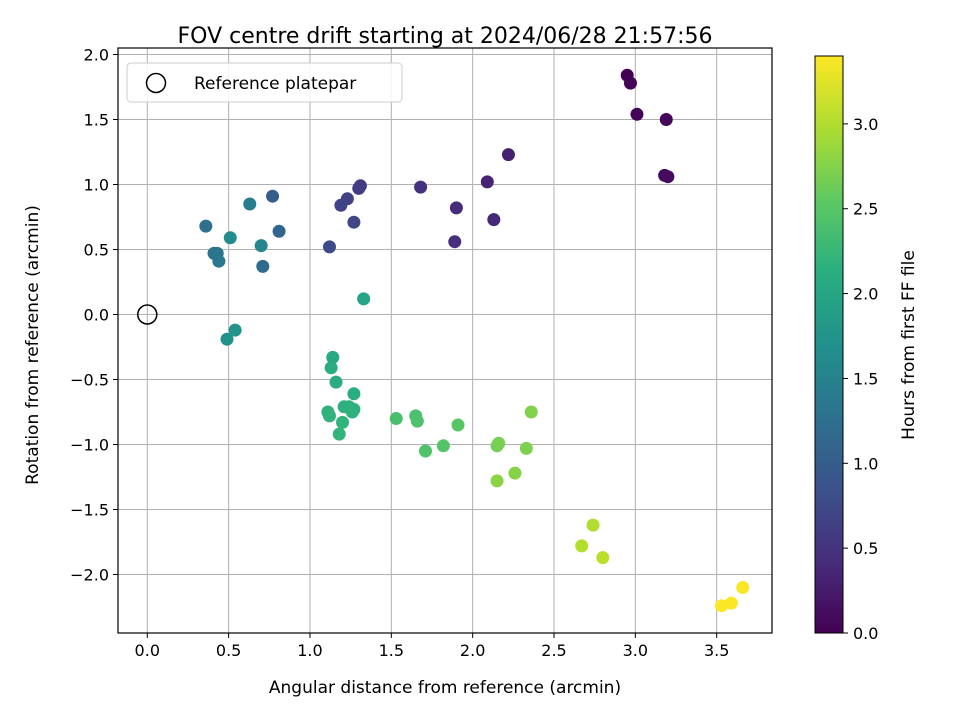 The image size is (960, 720). I want to click on colorbar-gradient, so click(829, 344).